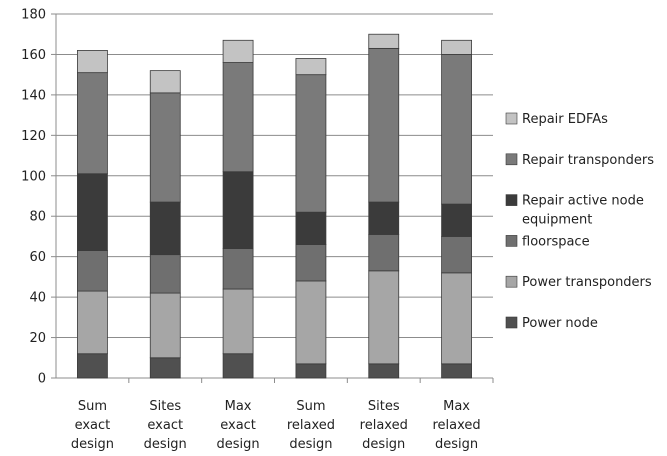  Describe the element at coordinates (37, 257) in the screenshot. I see `y-tick-label: 60` at that location.